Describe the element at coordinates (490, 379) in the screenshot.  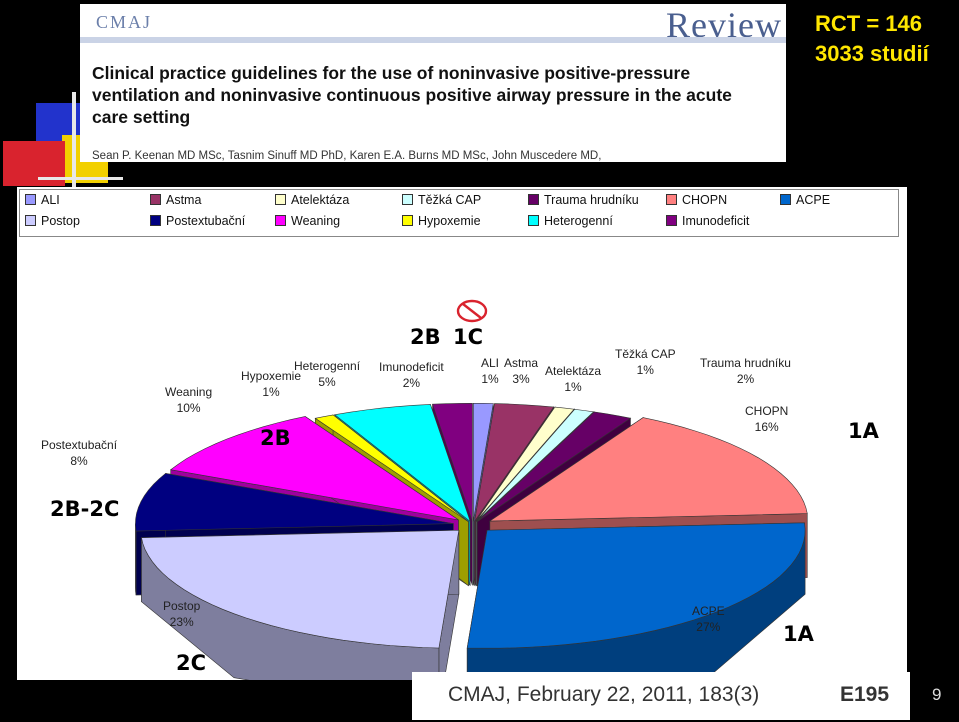
I see `slice-value-ali: 1%` at that location.